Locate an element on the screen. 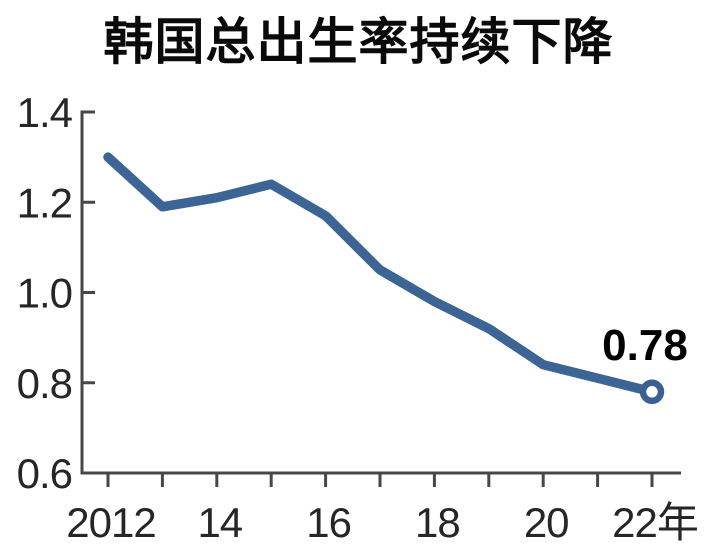 The height and width of the screenshot is (558, 717). x-tick-label: 16 is located at coordinates (328, 522).